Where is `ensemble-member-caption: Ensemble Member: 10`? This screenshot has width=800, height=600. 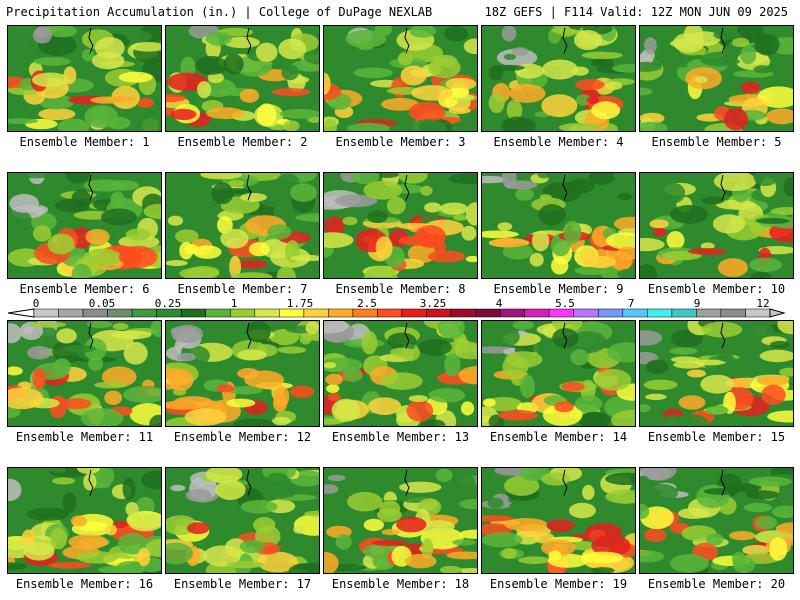 ensemble-member-caption: Ensemble Member: 10 is located at coordinates (716, 289).